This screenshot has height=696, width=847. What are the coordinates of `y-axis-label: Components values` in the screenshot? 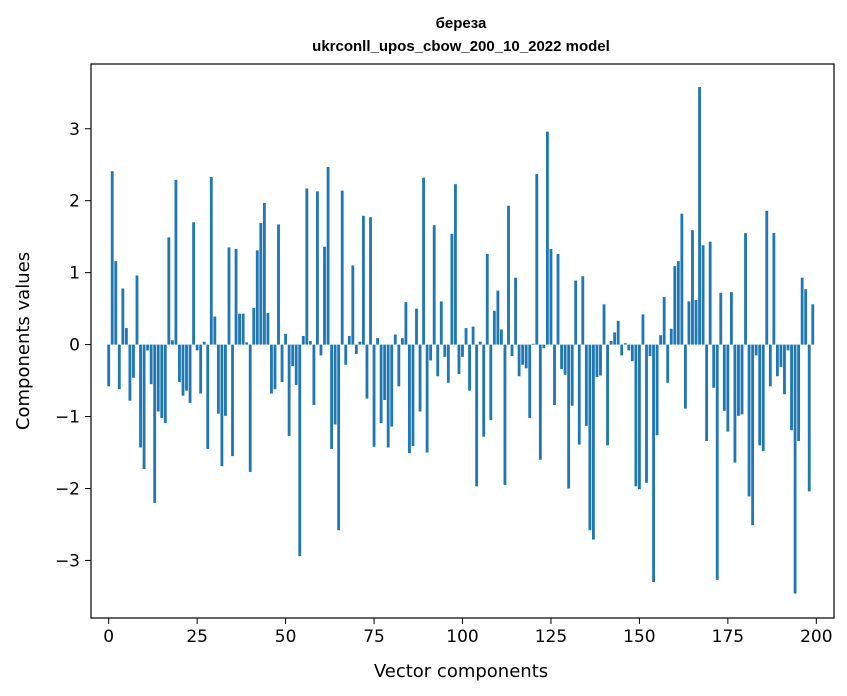 It's located at (23, 341).